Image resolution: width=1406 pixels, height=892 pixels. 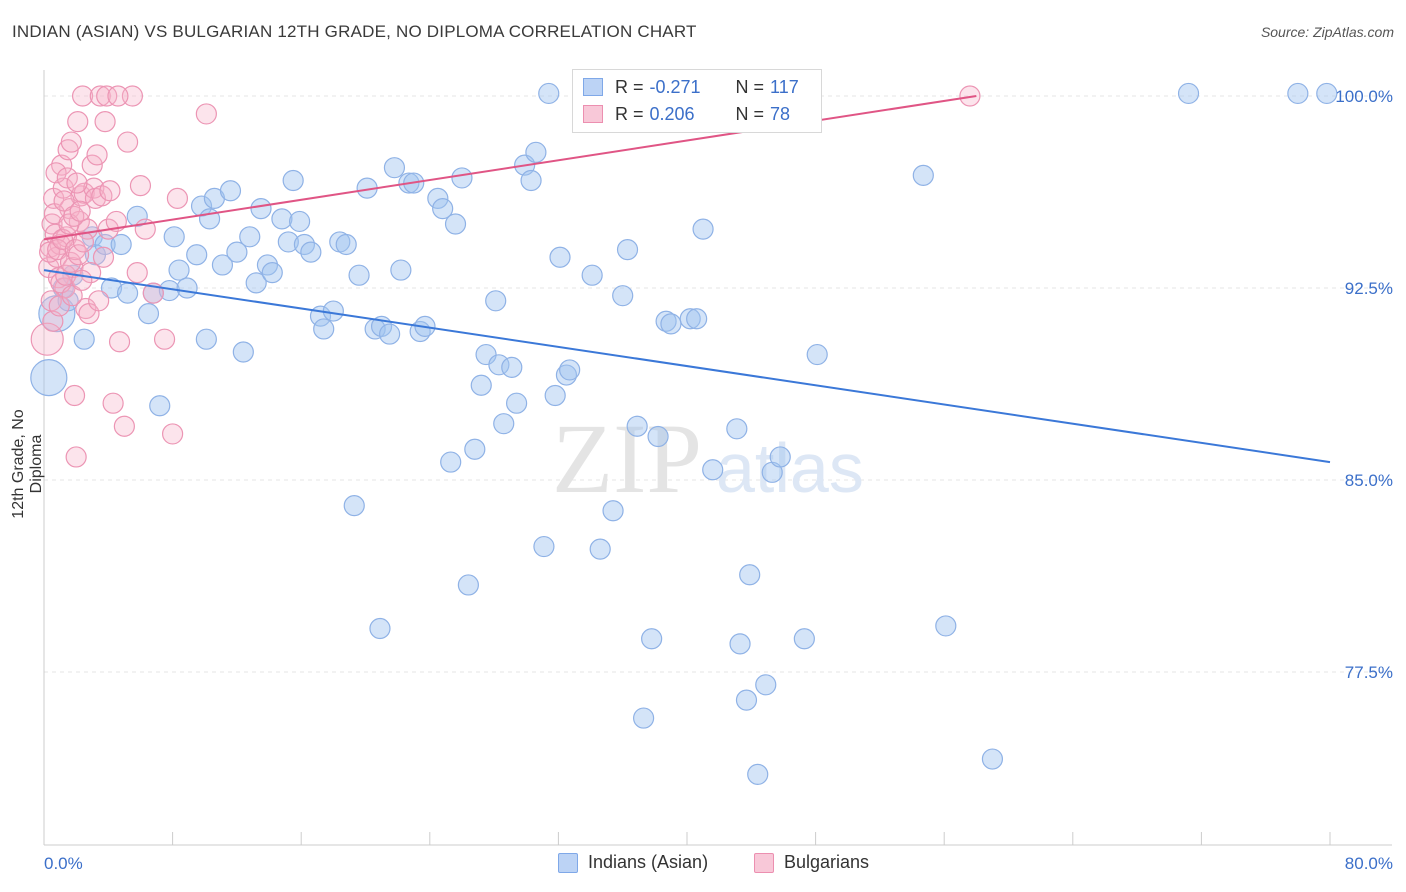 I want to click on legend-label-bulgarians: Bulgarians, so click(x=827, y=862).